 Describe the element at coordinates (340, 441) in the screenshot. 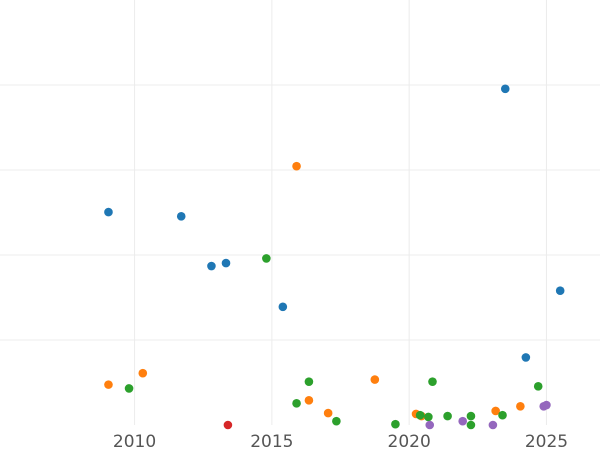

I see `x-axis-ticks: 2010 2015 2020 2025` at that location.